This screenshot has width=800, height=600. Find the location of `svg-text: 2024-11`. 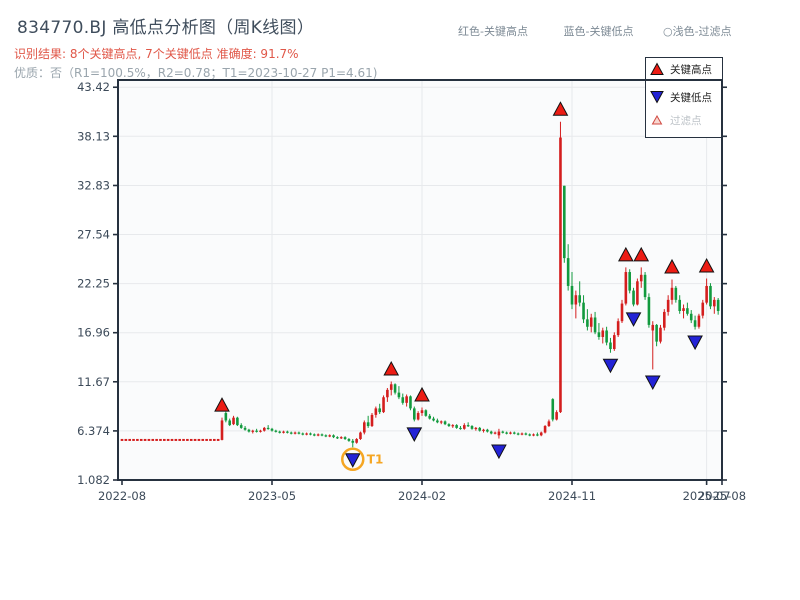

svg-text: 2024-11 is located at coordinates (572, 496).